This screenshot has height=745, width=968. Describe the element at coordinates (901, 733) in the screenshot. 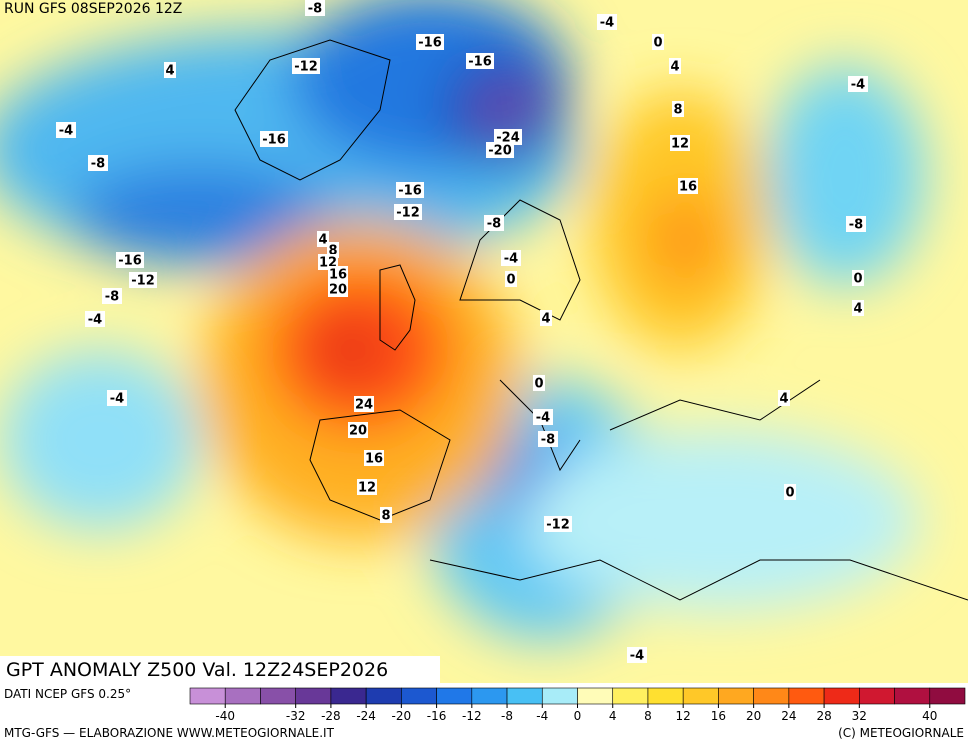

I see `copyright-label: (C) METEOGIORNALE` at that location.